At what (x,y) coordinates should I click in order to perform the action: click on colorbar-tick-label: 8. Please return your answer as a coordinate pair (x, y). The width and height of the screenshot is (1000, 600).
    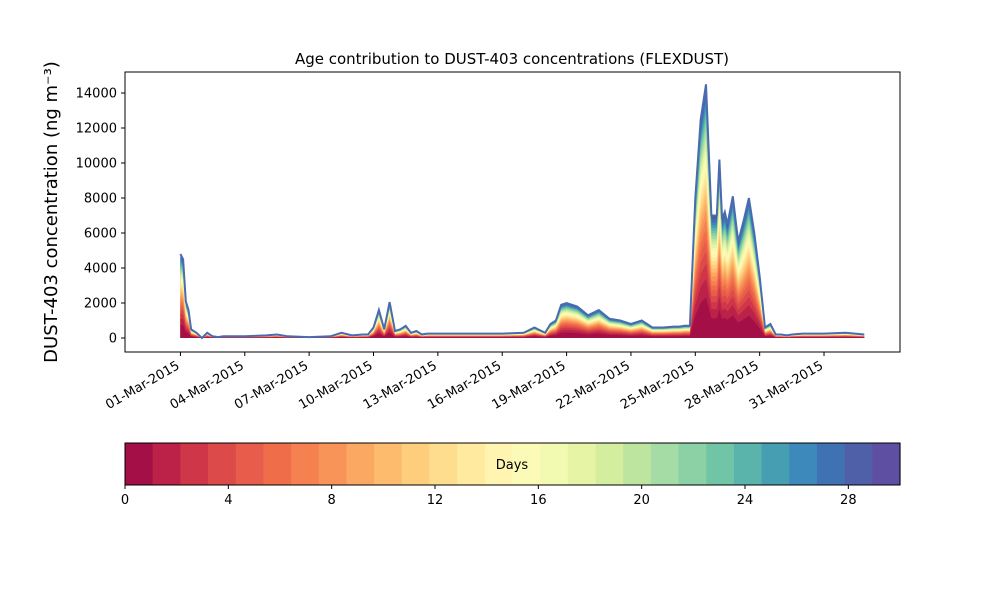
    Looking at the image, I should click on (332, 500).